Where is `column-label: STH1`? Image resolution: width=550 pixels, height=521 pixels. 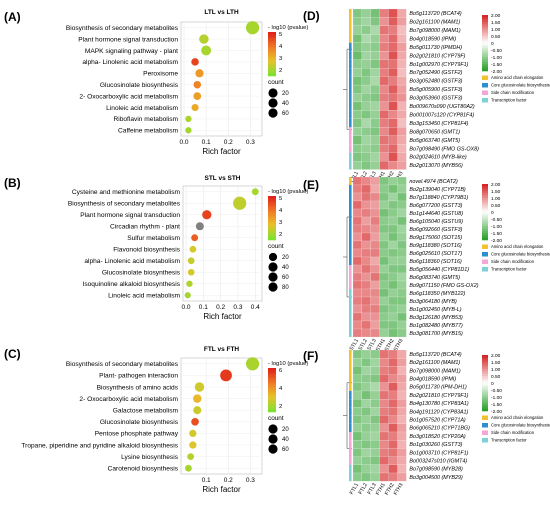
column-label: STH1 is located at coordinates (381, 345).